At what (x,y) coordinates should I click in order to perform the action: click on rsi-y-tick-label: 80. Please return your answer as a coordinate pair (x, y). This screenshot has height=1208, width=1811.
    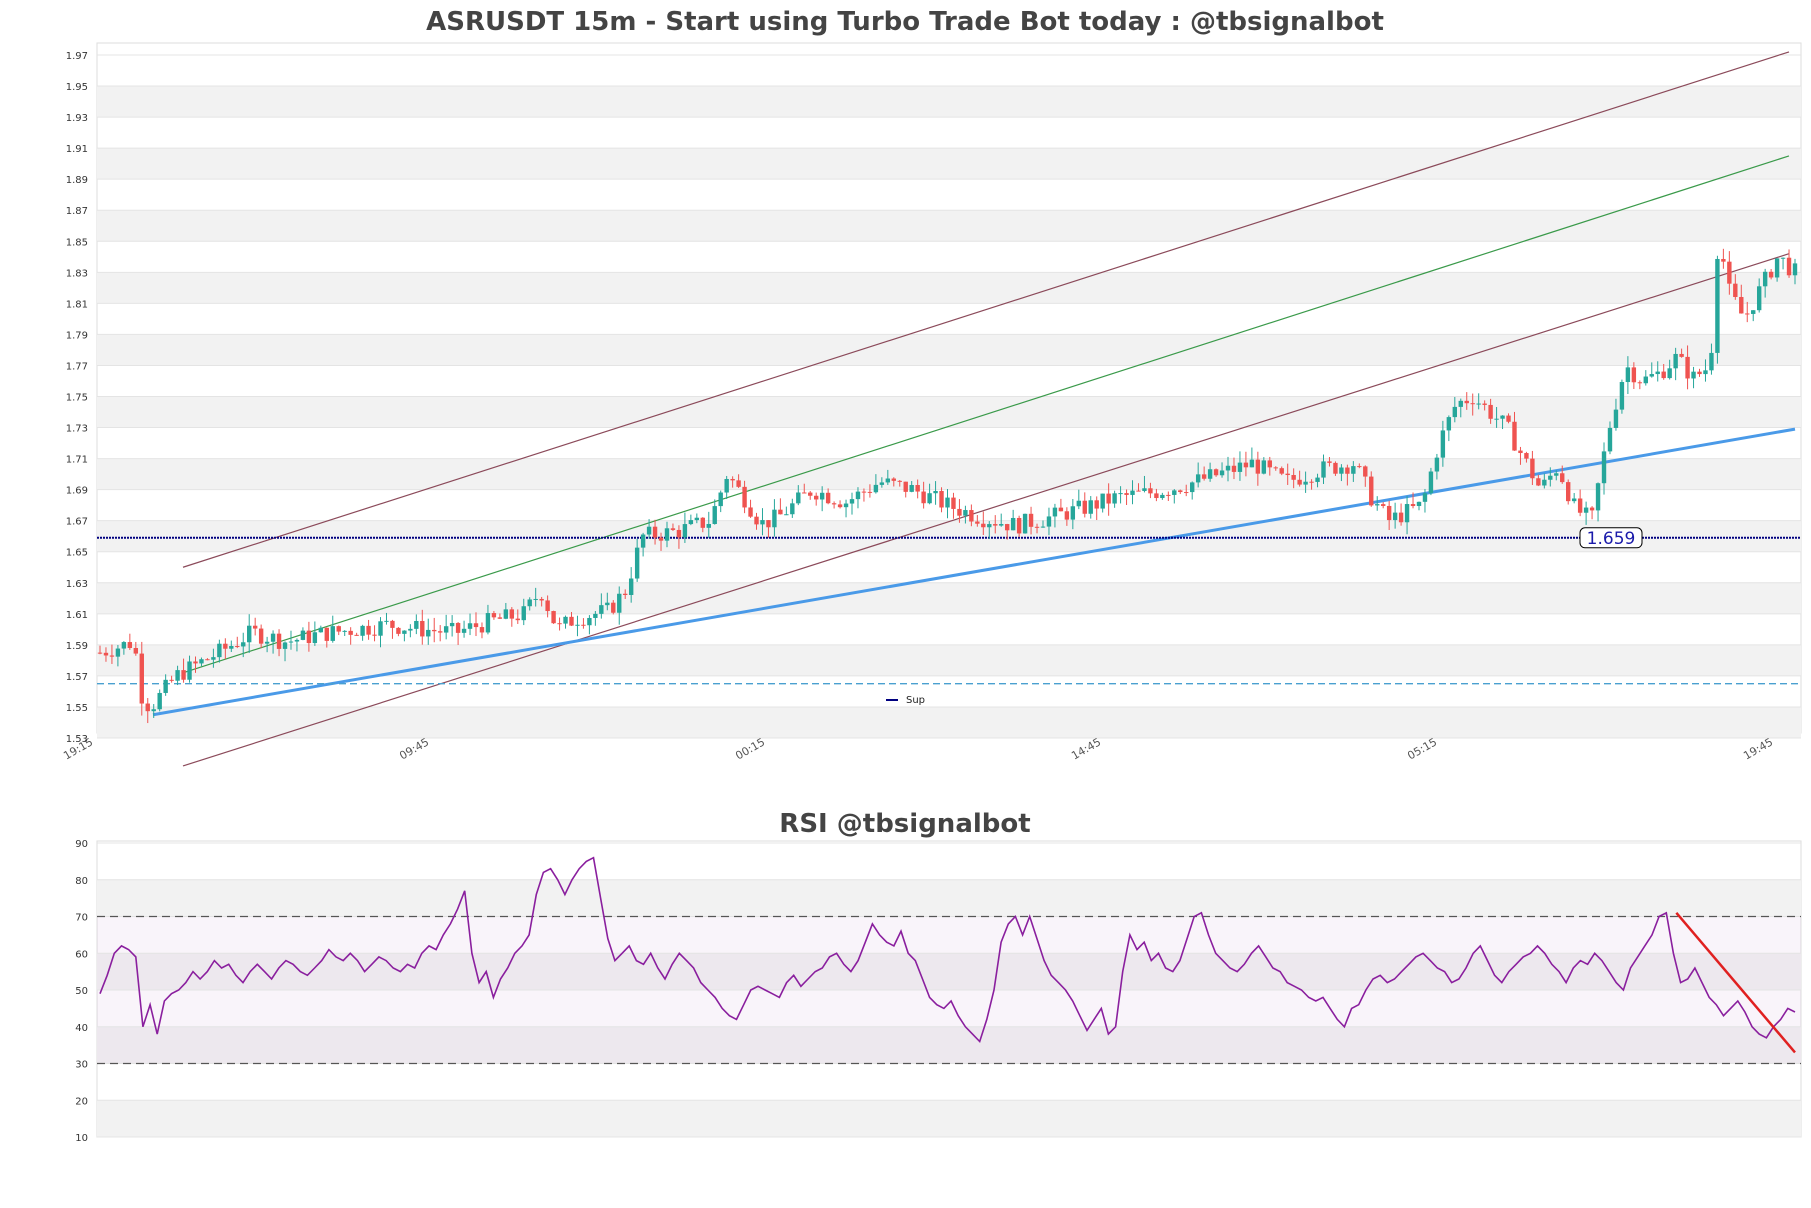
    Looking at the image, I should click on (81, 881).